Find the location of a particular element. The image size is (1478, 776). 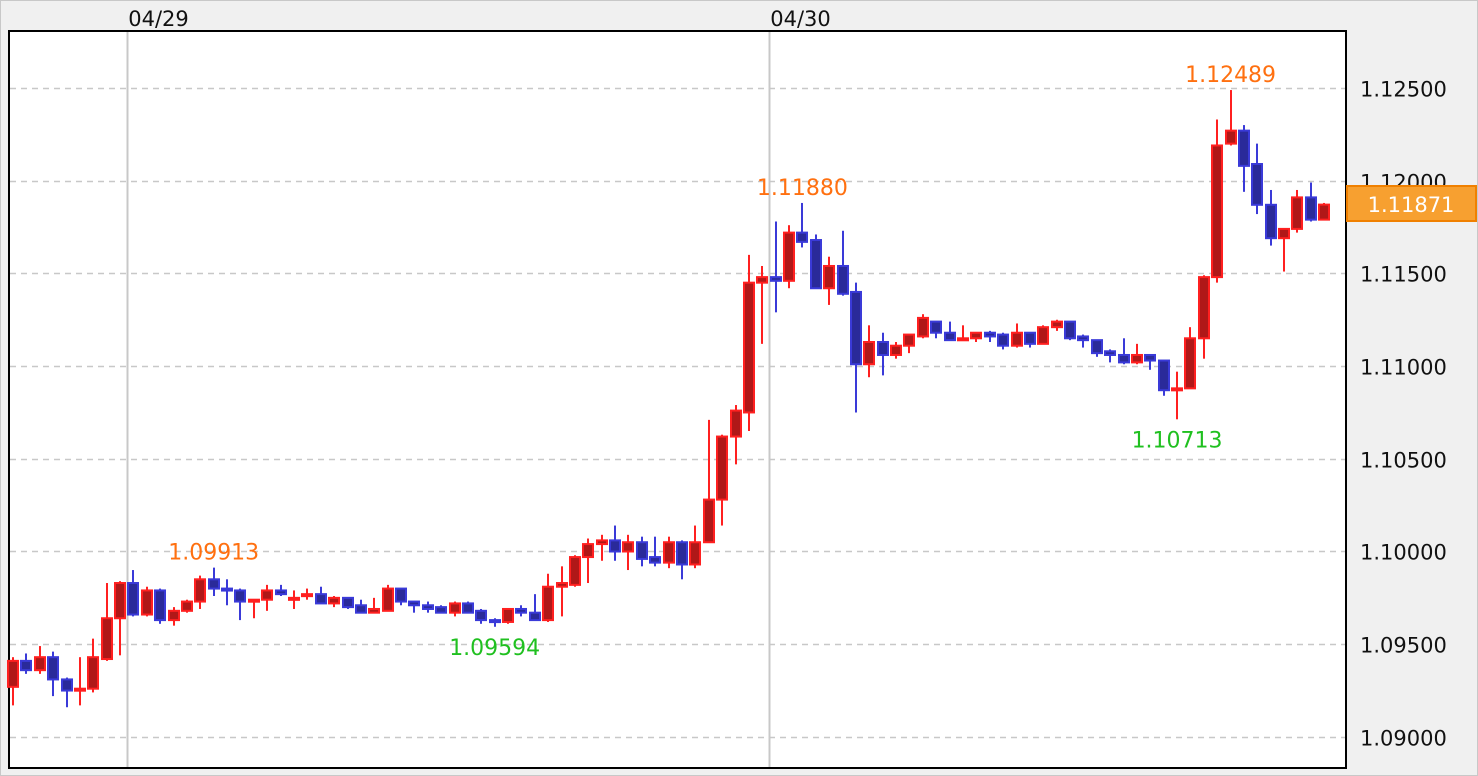

y-tick-label: 1.12500 is located at coordinates (1403, 90).